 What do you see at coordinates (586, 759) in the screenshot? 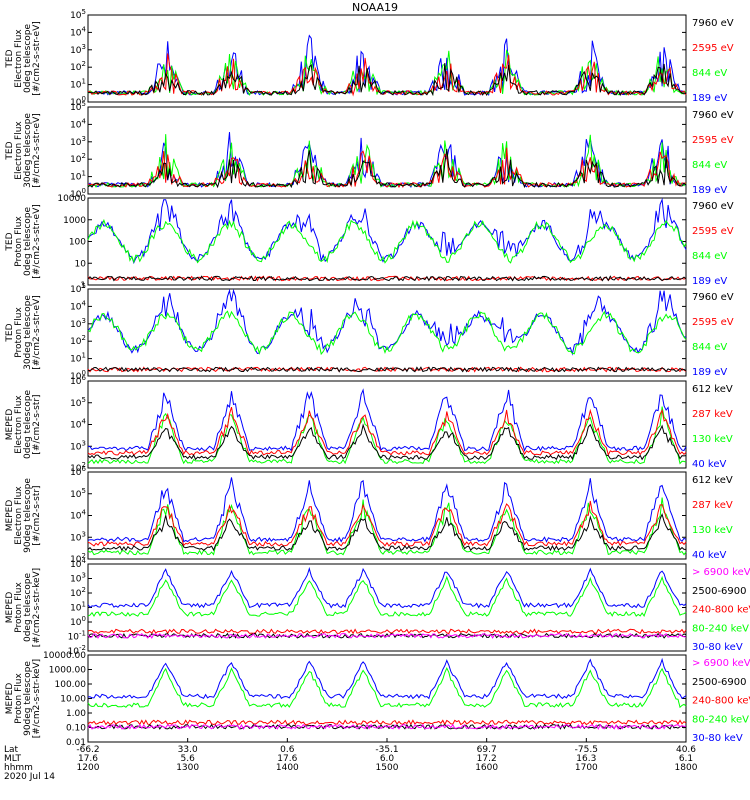
I see `x-tick-label: 16.3` at bounding box center [586, 759].